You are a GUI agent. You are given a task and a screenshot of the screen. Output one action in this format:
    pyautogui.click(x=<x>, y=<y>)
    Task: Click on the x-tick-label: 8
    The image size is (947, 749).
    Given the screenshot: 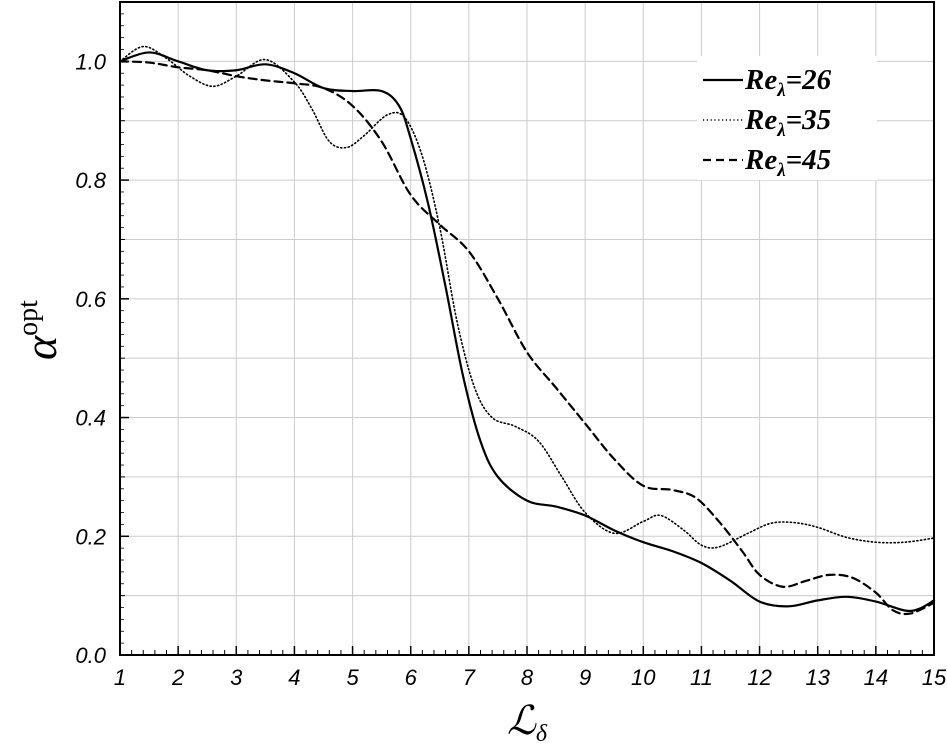 What is the action you would take?
    pyautogui.click(x=527, y=677)
    